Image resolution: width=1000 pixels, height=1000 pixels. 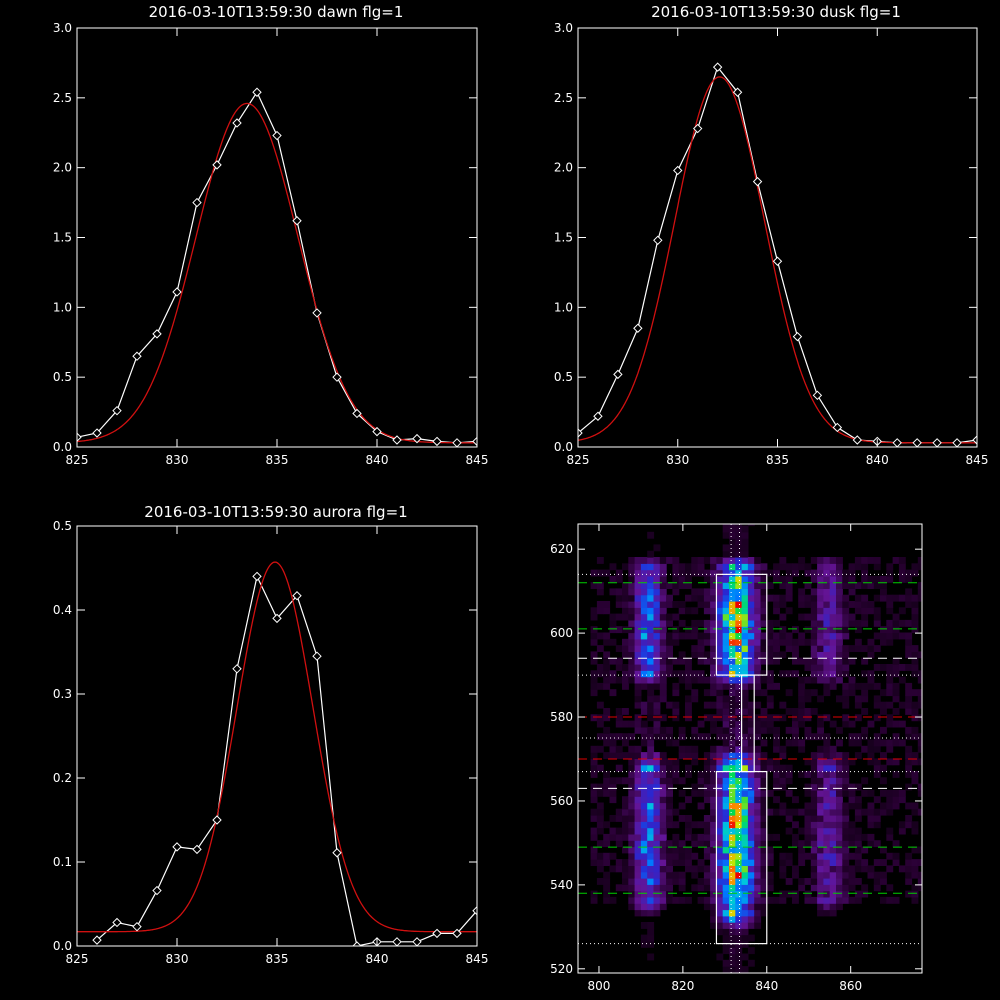 What do you see at coordinates (62, 862) in the screenshot?
I see `aurora-ytick-label: 0.1` at bounding box center [62, 862].